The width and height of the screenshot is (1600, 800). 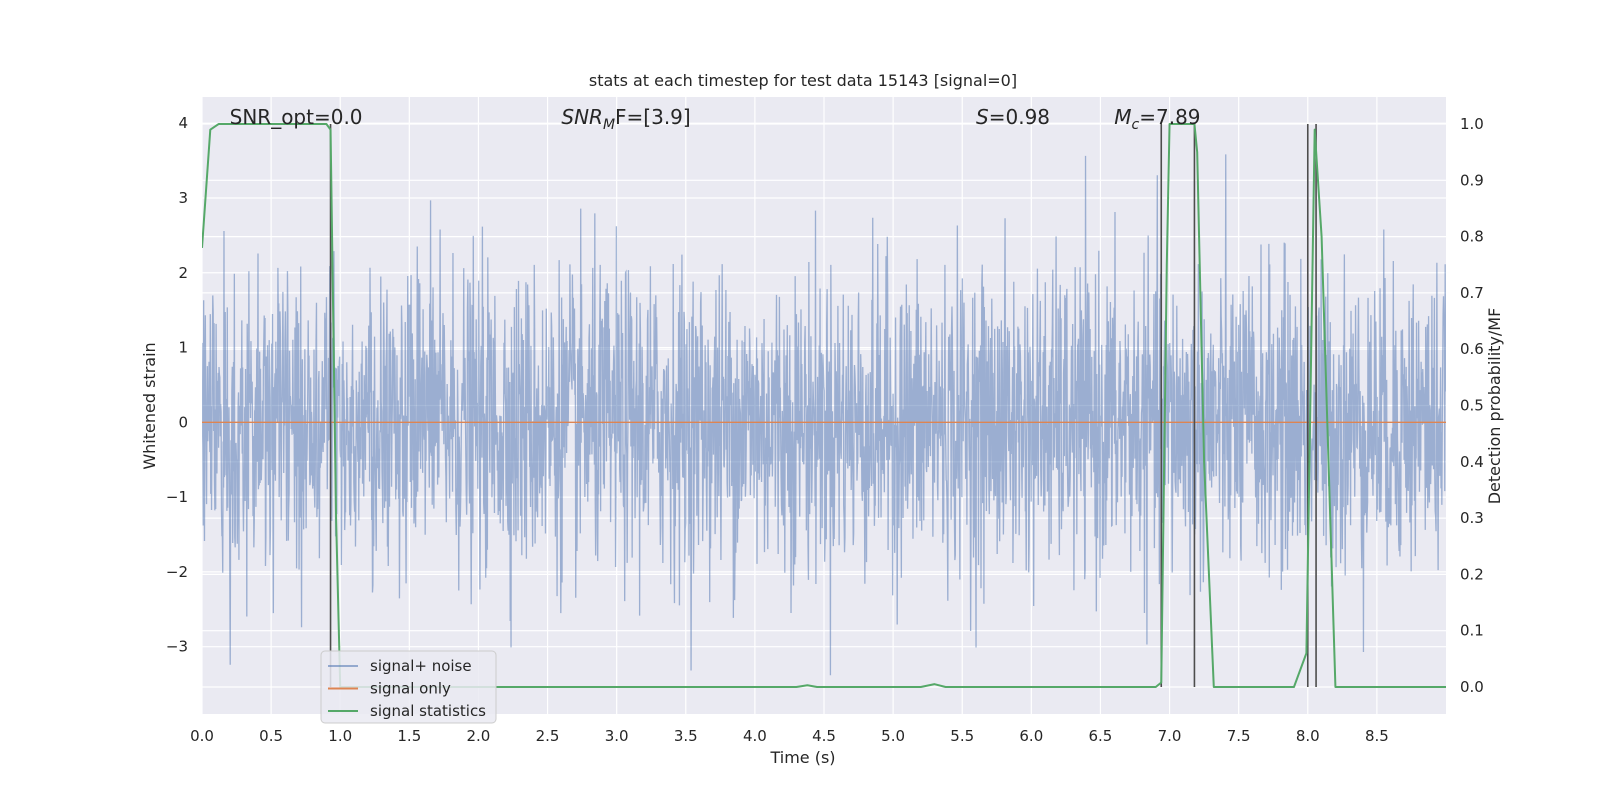 What do you see at coordinates (1494, 406) in the screenshot?
I see `y2-axis-label: Detection probability/MF` at bounding box center [1494, 406].